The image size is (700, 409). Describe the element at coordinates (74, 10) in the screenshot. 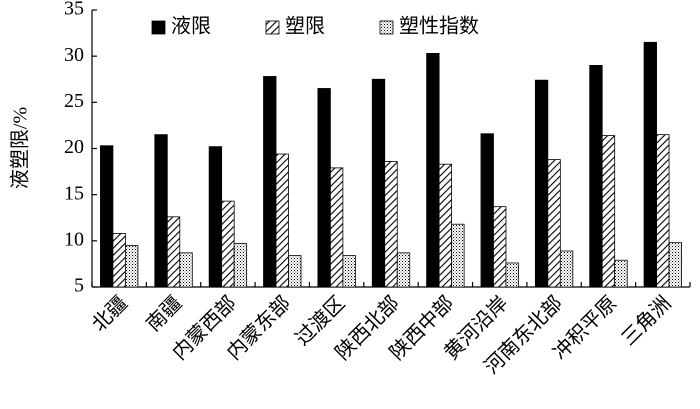

I see `y-tick-label: 35` at that location.